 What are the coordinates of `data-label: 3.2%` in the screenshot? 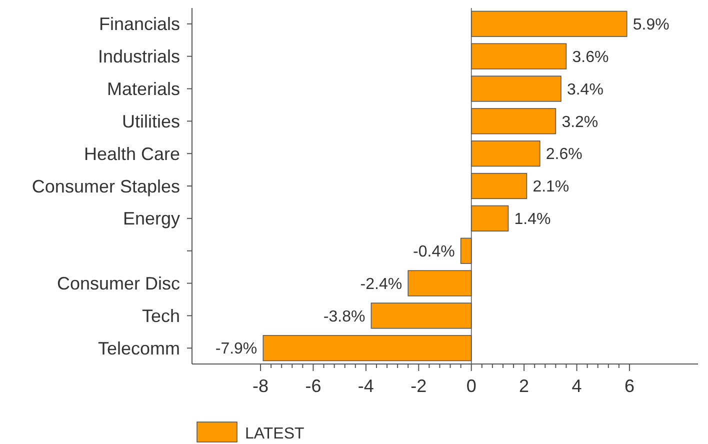 It's located at (580, 122).